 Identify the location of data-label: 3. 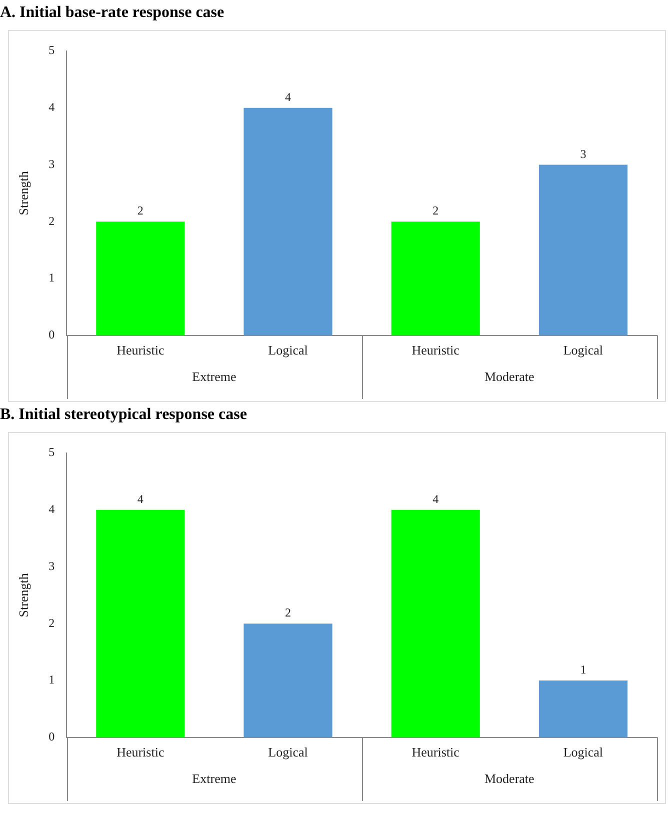
(583, 153).